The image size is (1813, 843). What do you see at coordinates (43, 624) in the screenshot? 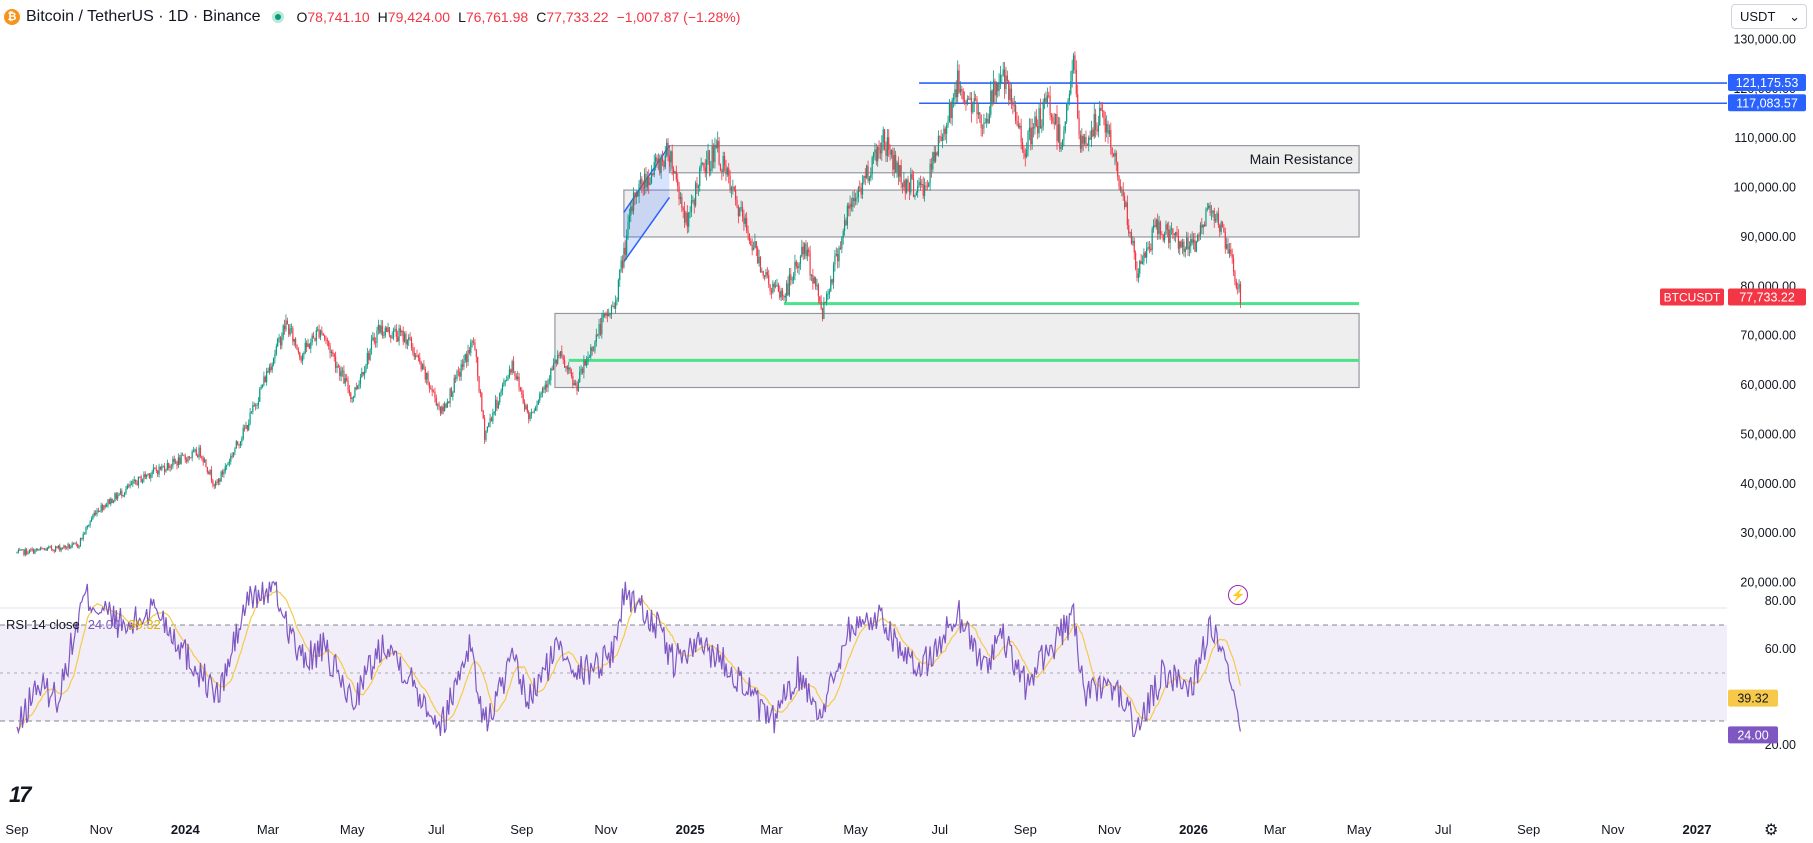
I see `rsi-label: RSI 14 close` at bounding box center [43, 624].